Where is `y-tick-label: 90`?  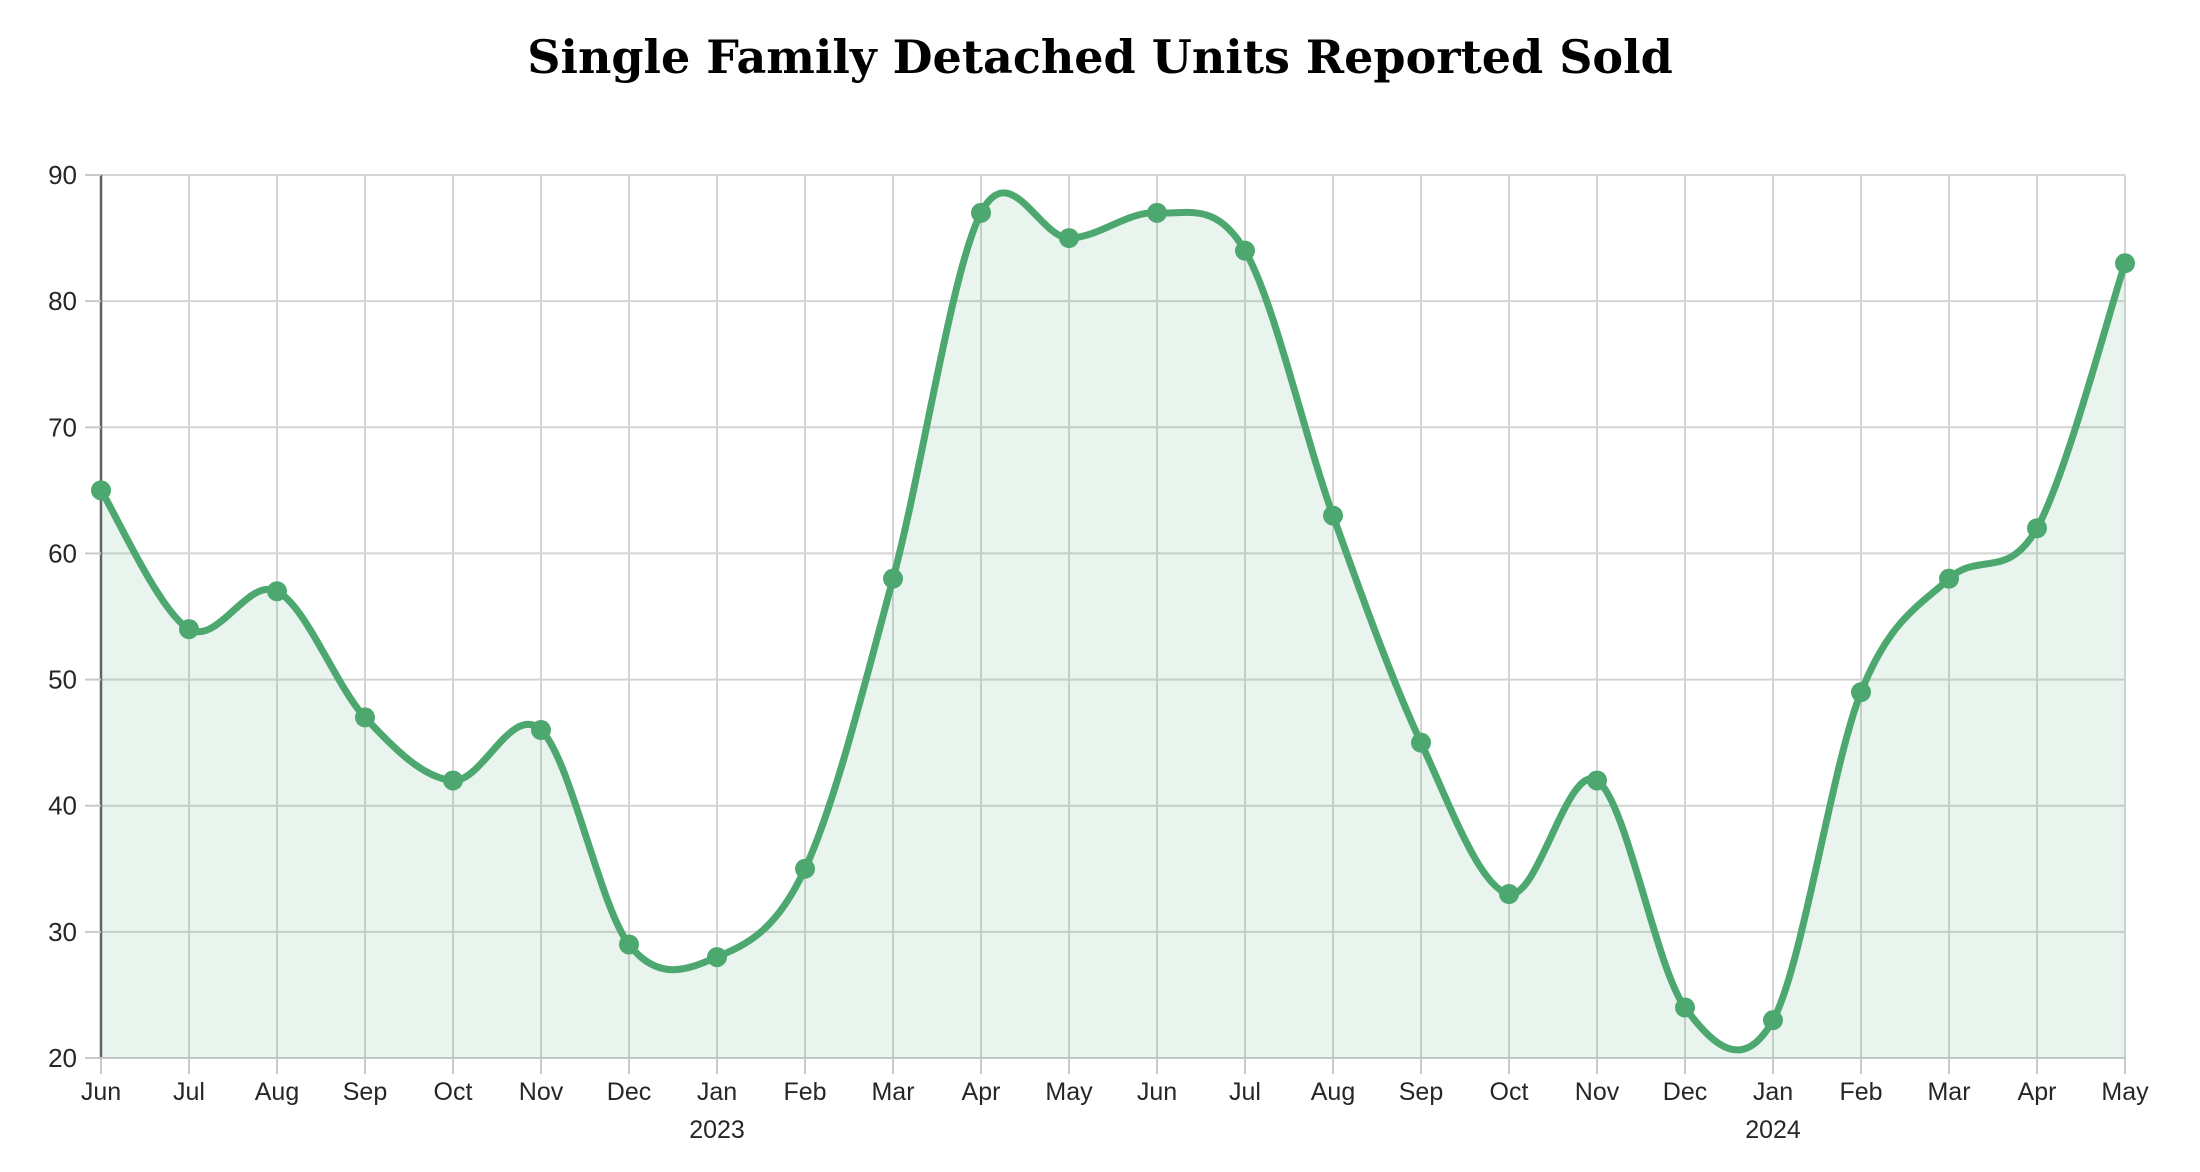 y-tick-label: 90 is located at coordinates (62, 175).